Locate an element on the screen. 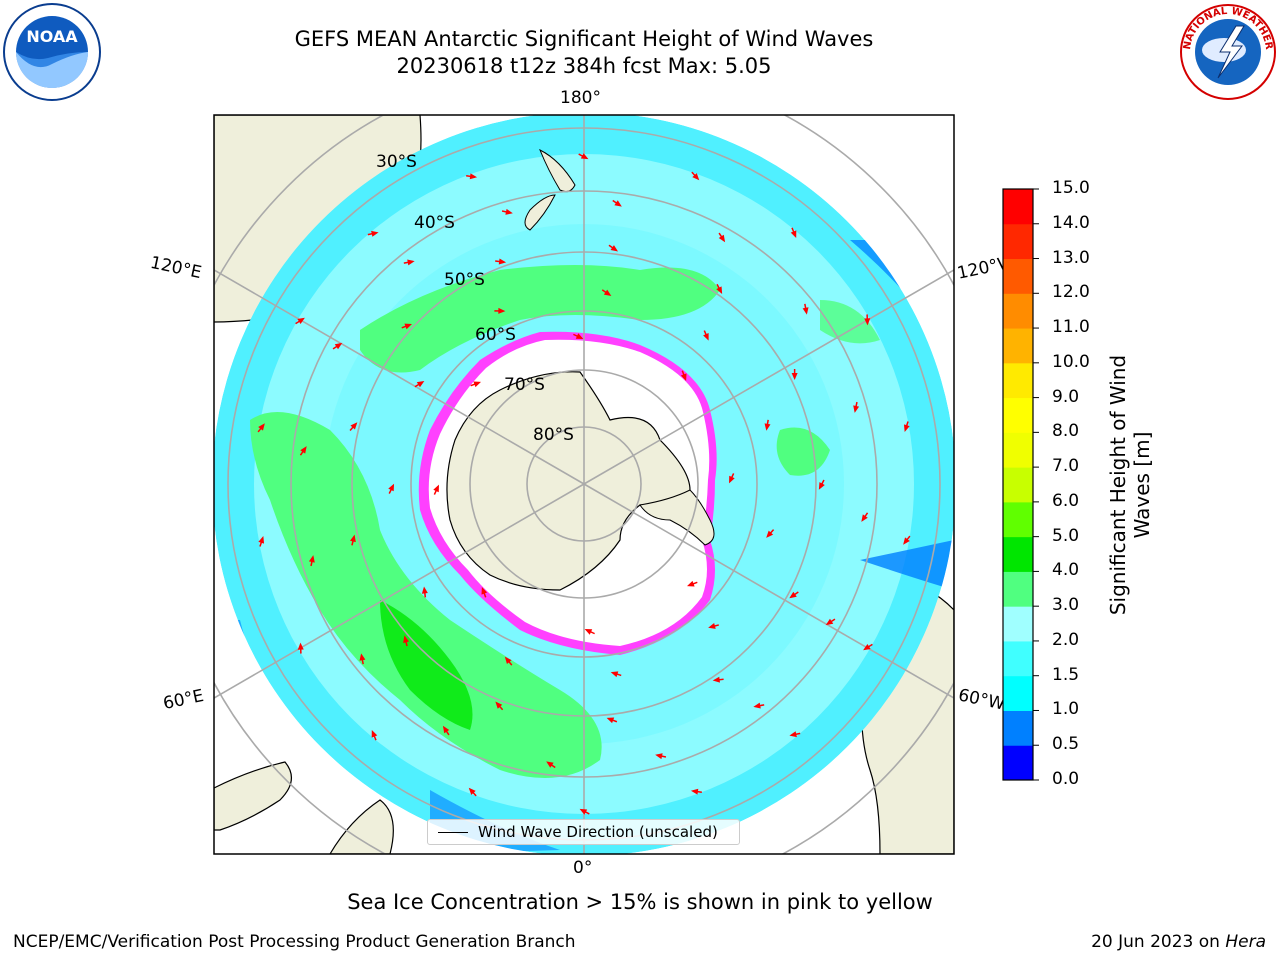 The width and height of the screenshot is (1280, 960). noaa-logo: NOAA is located at coordinates (52, 52).